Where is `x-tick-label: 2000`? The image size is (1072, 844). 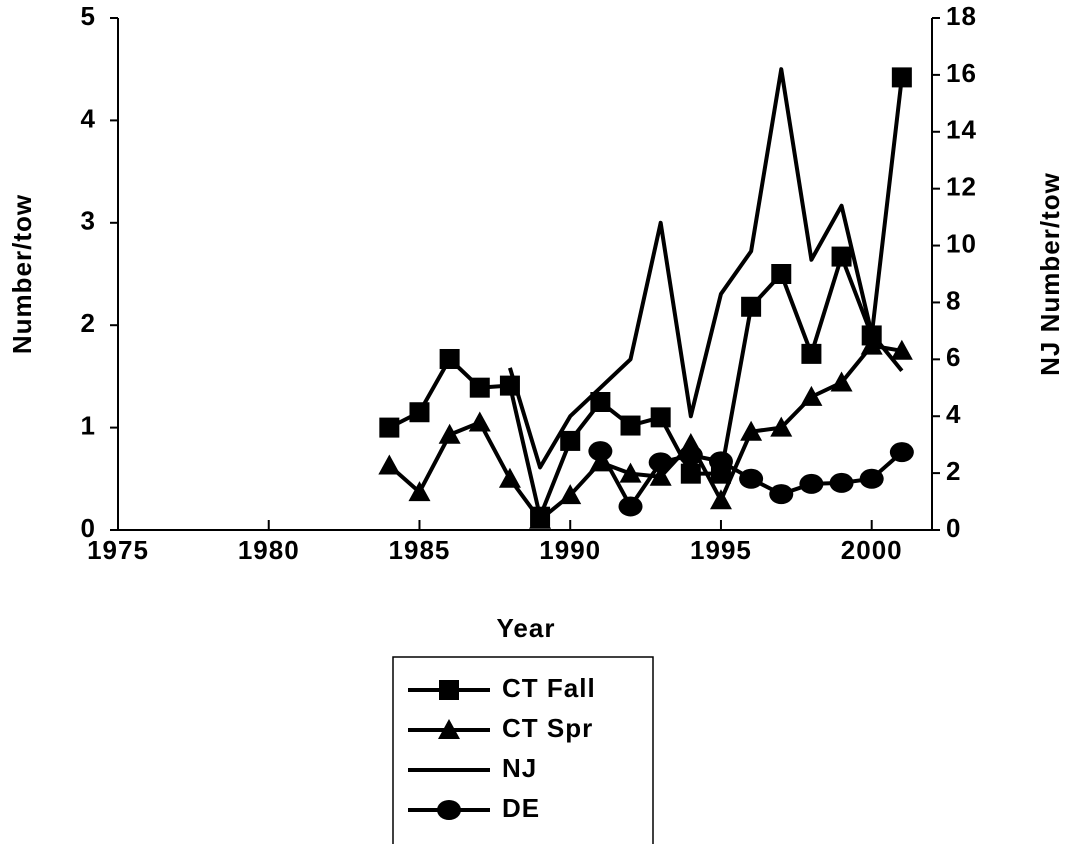 x-tick-label: 2000 is located at coordinates (872, 550).